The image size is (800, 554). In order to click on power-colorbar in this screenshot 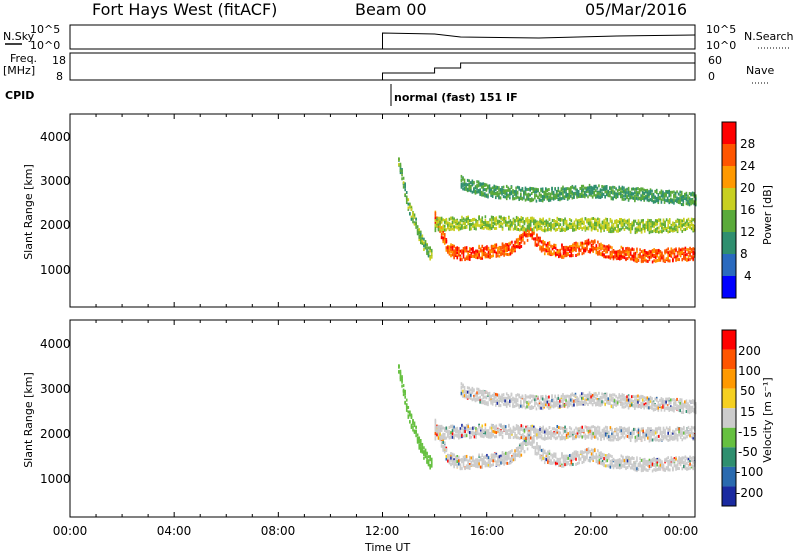, I will do `click(729, 210)`.